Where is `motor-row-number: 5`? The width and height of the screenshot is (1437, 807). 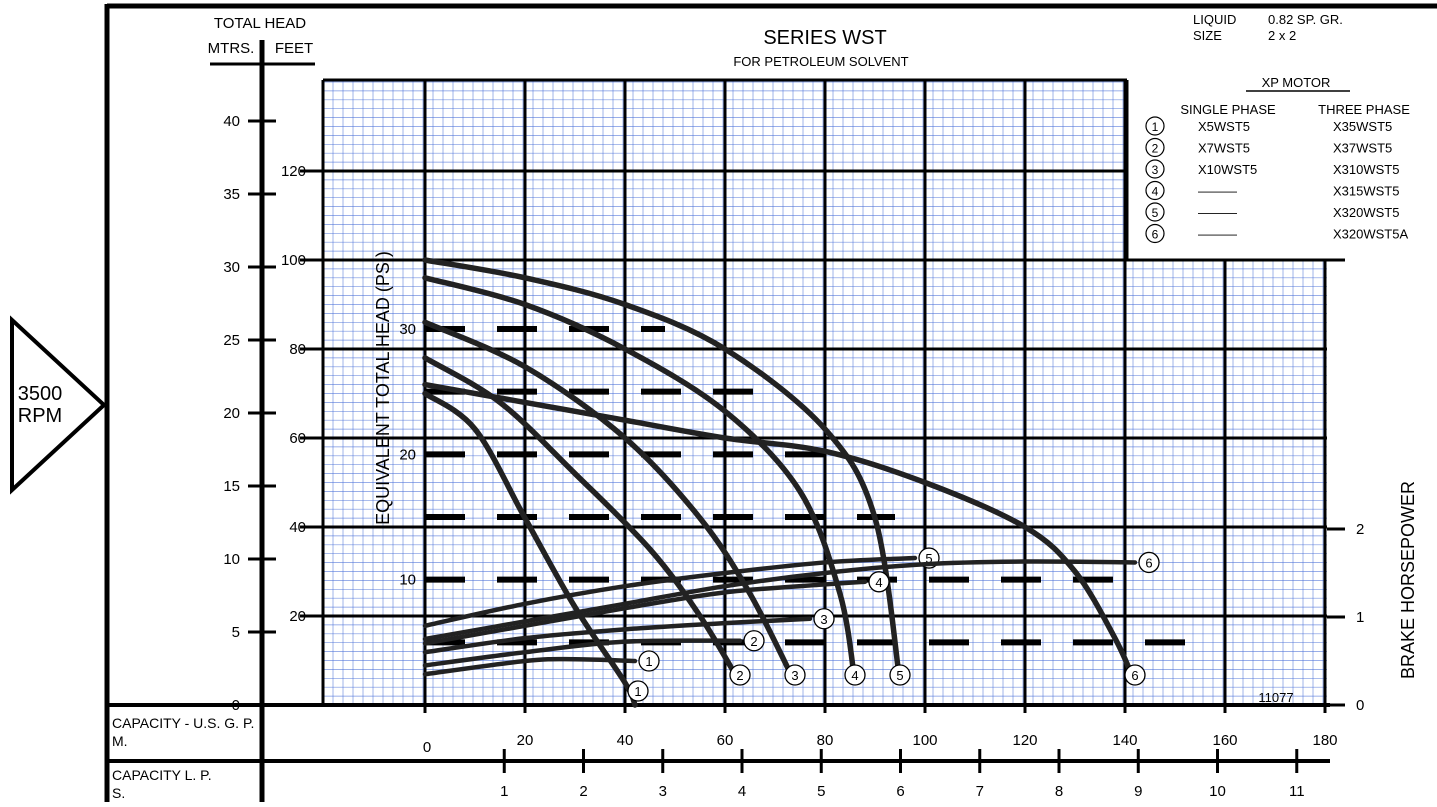 motor-row-number: 5 is located at coordinates (1155, 213).